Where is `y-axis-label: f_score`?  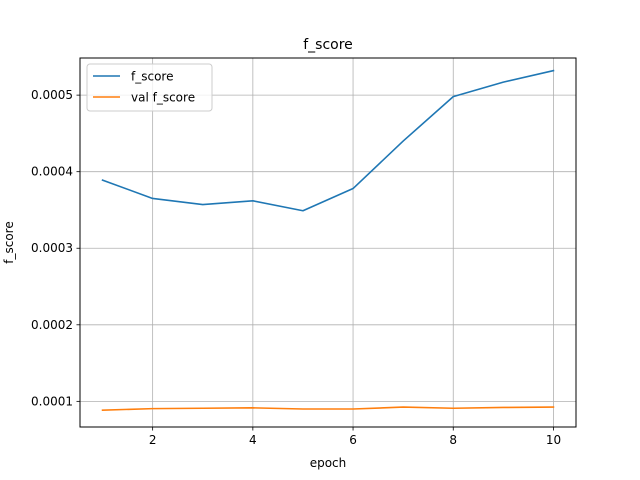 y-axis-label: f_score is located at coordinates (9, 242).